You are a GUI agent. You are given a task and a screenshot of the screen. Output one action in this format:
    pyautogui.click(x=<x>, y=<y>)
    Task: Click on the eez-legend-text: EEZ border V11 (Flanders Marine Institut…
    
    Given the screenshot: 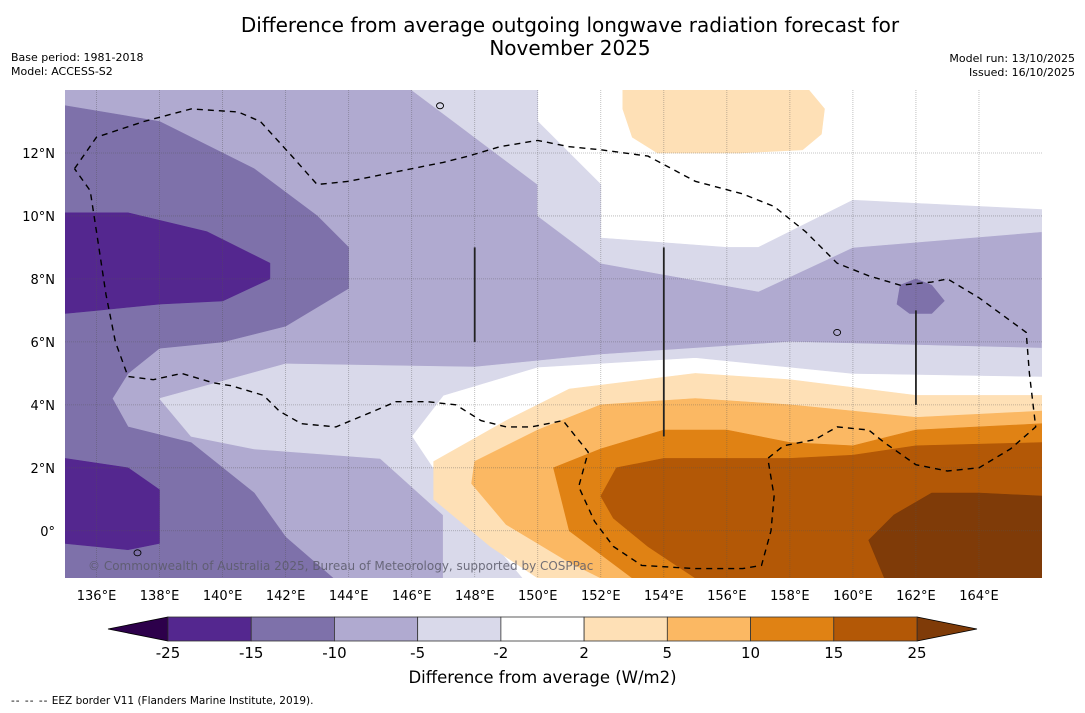 What is the action you would take?
    pyautogui.click(x=182, y=701)
    